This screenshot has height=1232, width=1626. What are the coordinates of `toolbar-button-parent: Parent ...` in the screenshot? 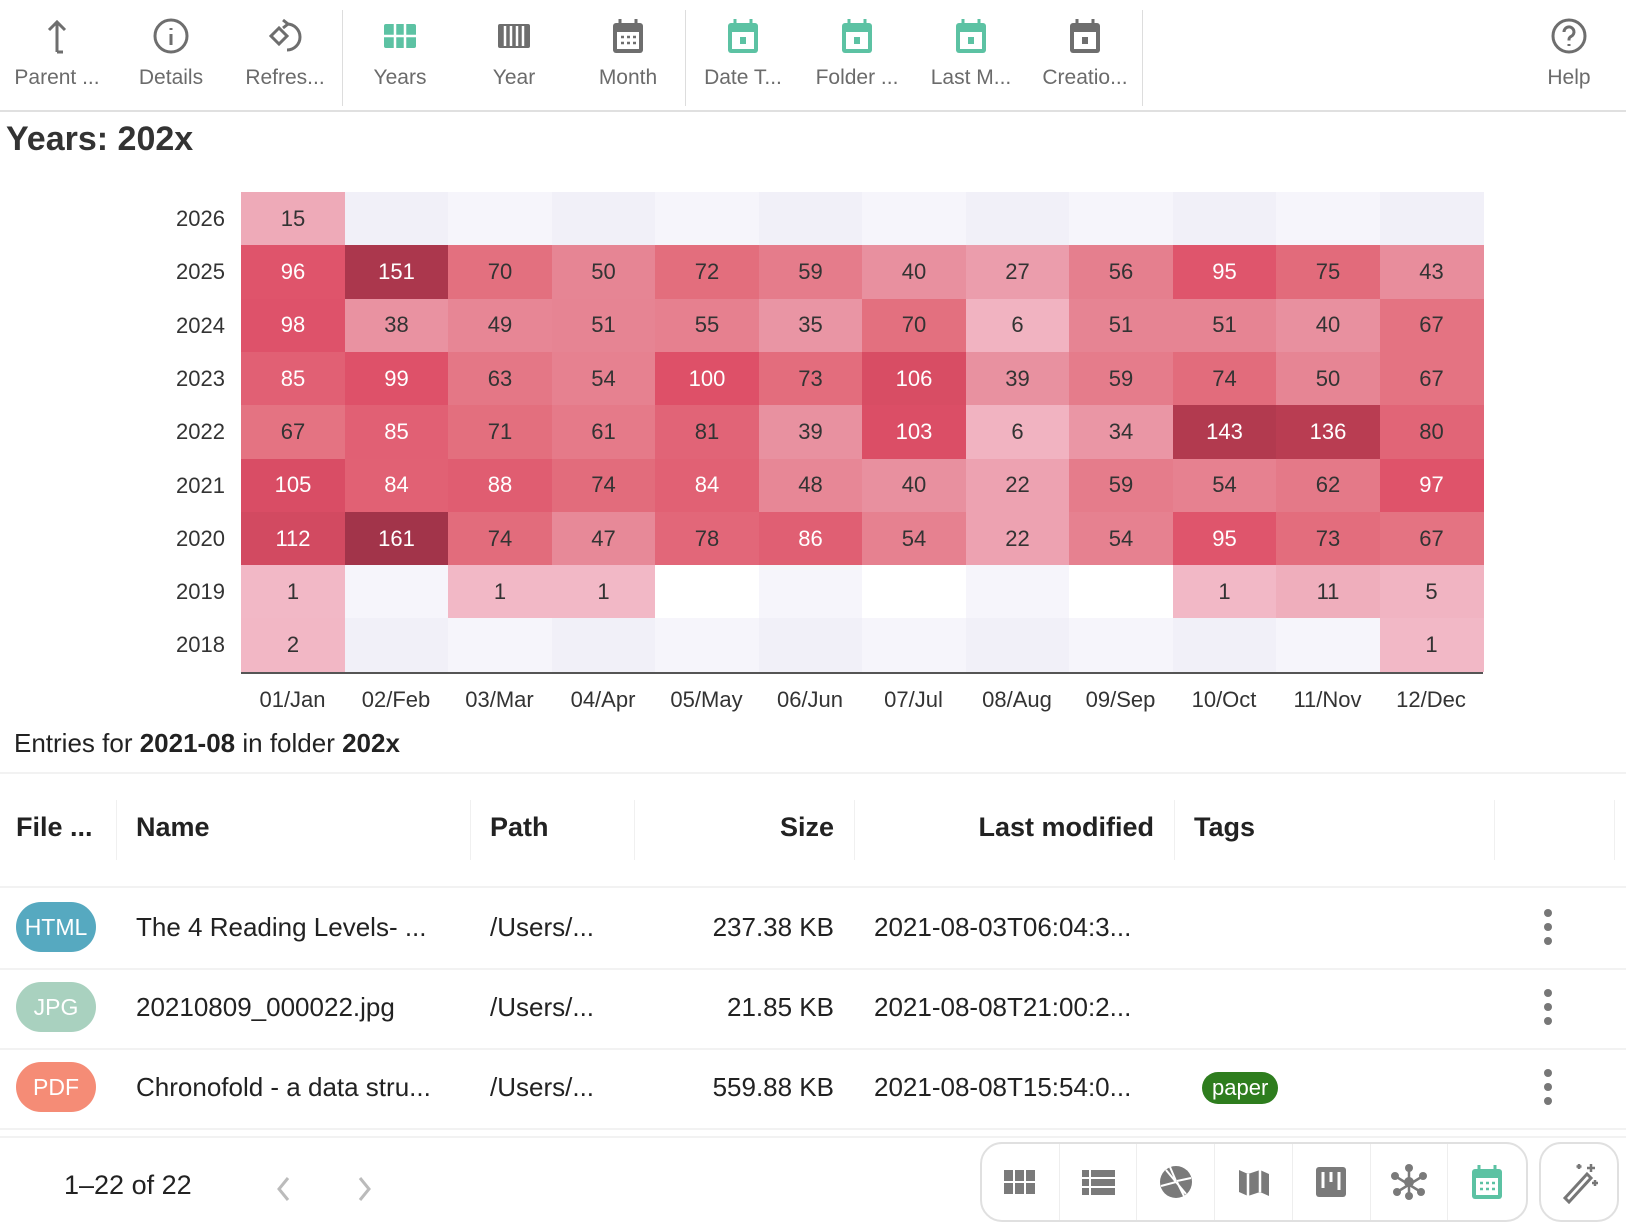 It's located at (57, 55).